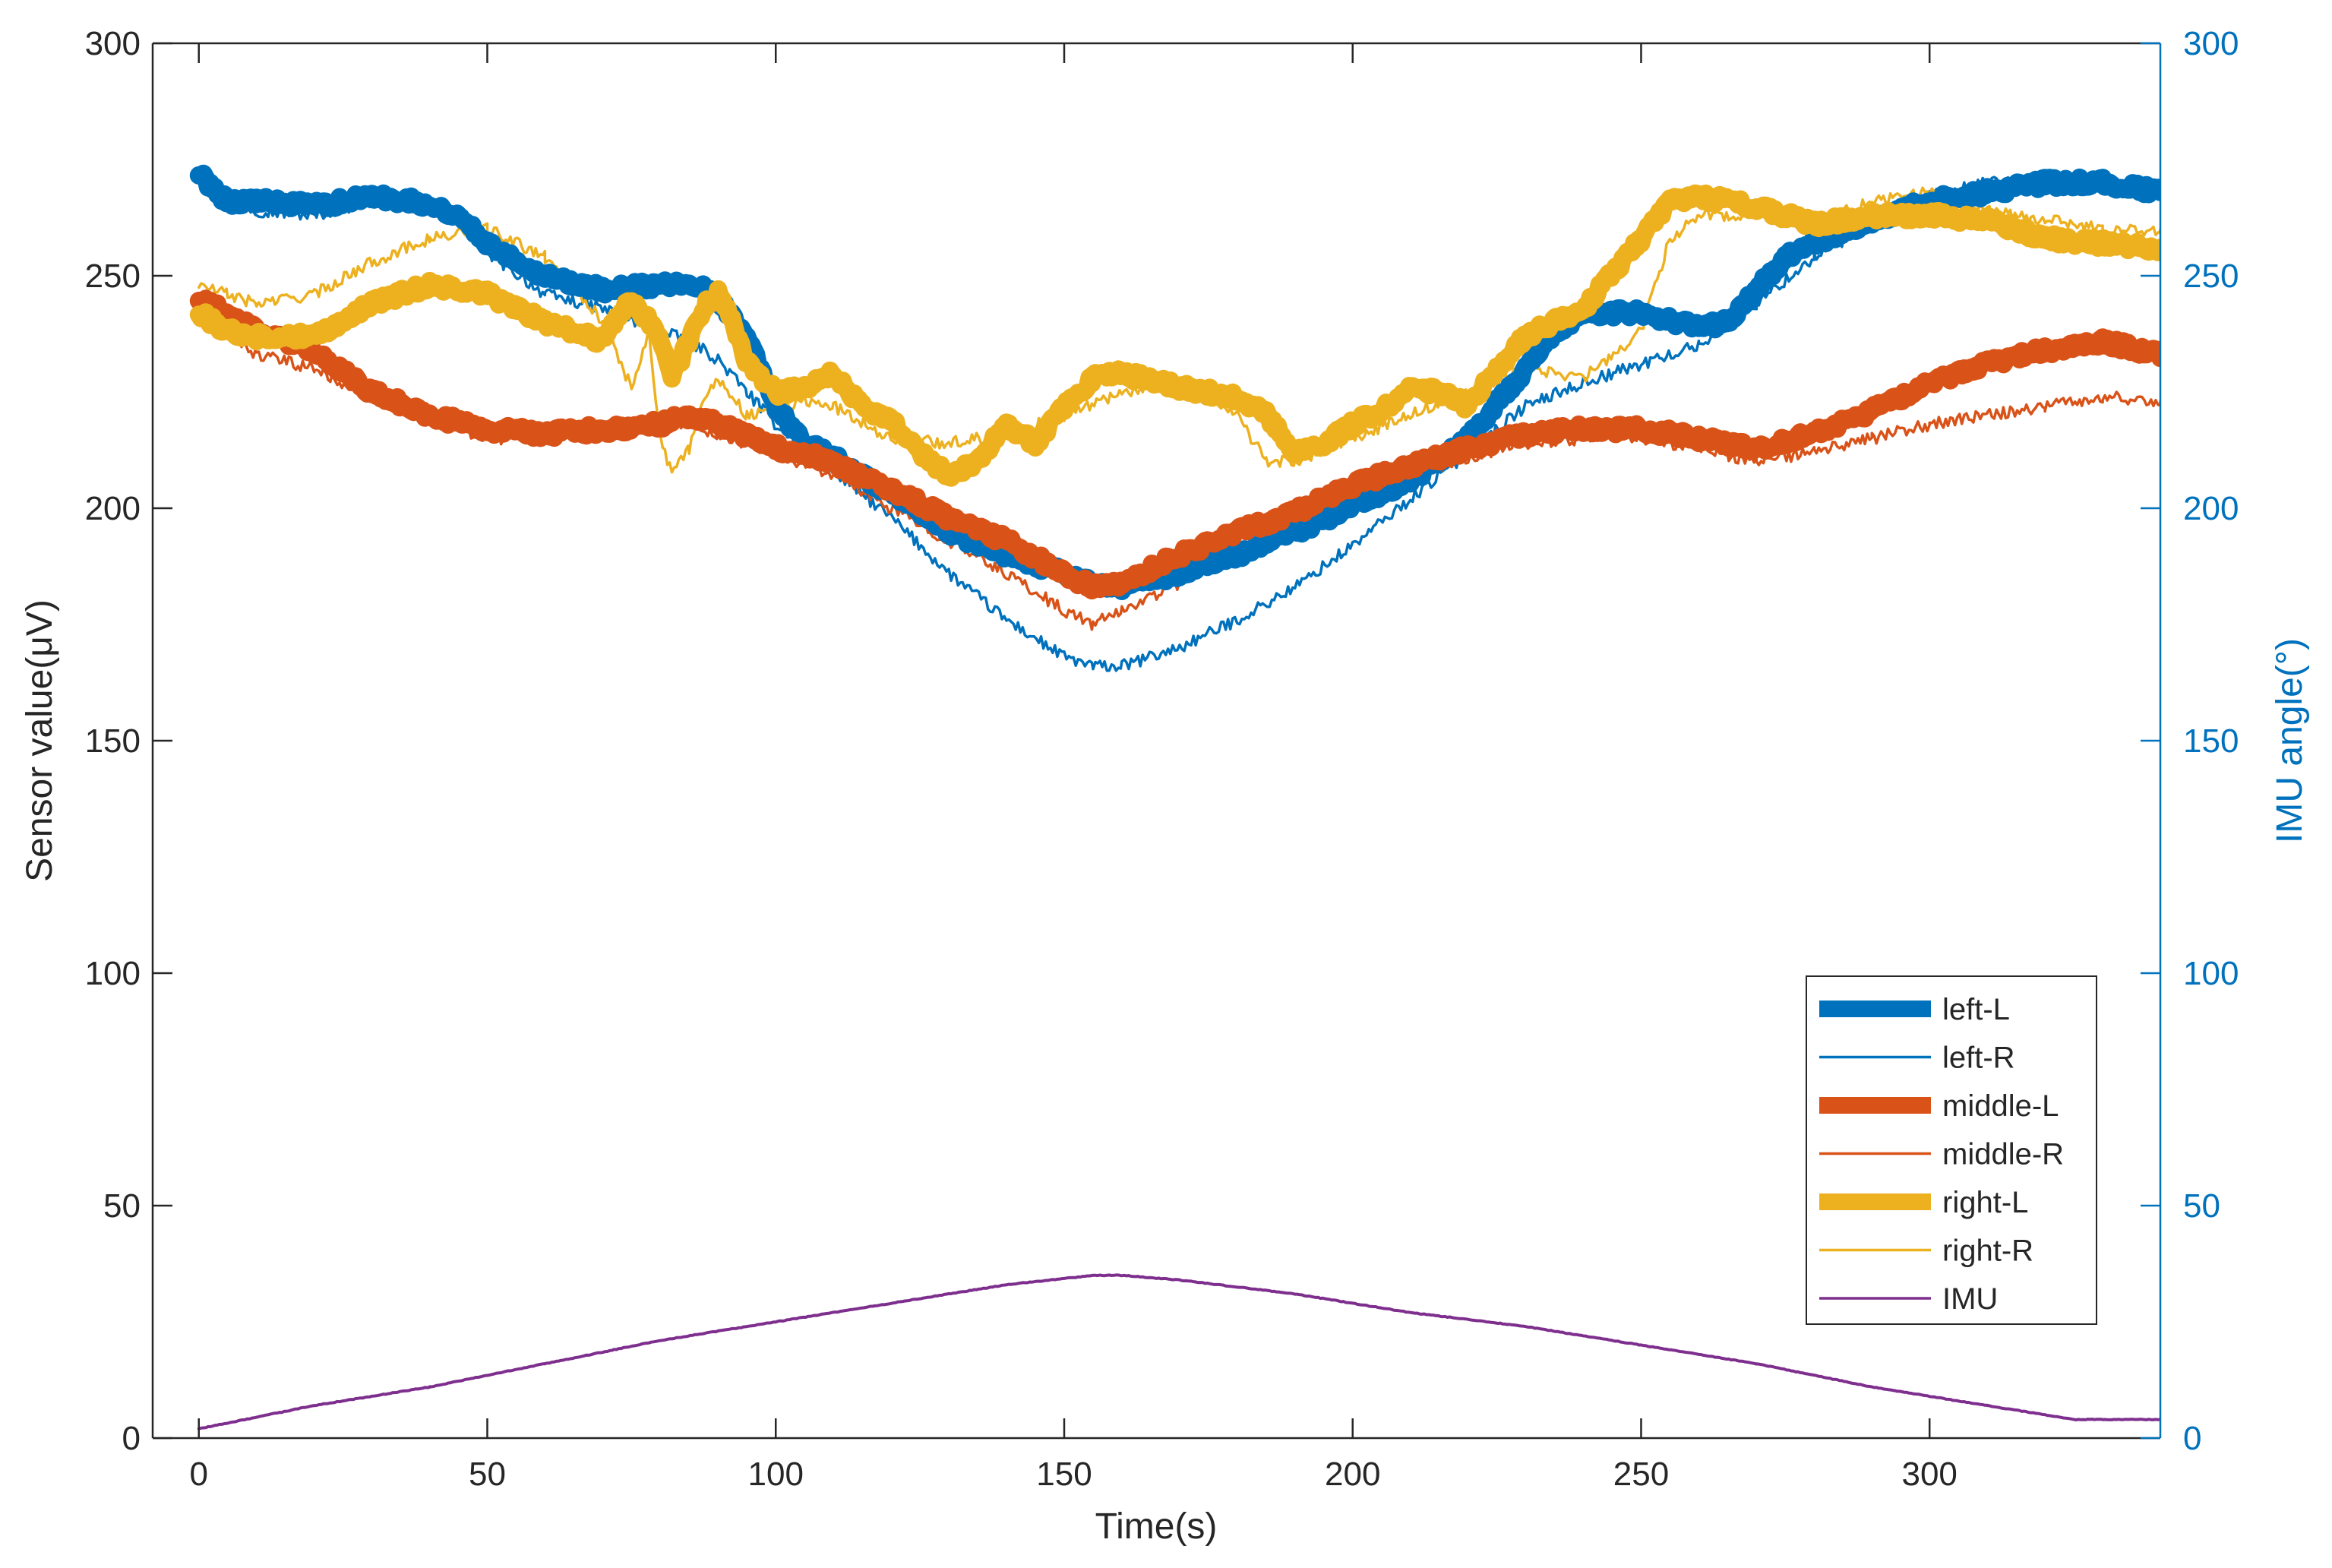 This screenshot has height=1568, width=2332. I want to click on y2-tick-label: 50, so click(2202, 1206).